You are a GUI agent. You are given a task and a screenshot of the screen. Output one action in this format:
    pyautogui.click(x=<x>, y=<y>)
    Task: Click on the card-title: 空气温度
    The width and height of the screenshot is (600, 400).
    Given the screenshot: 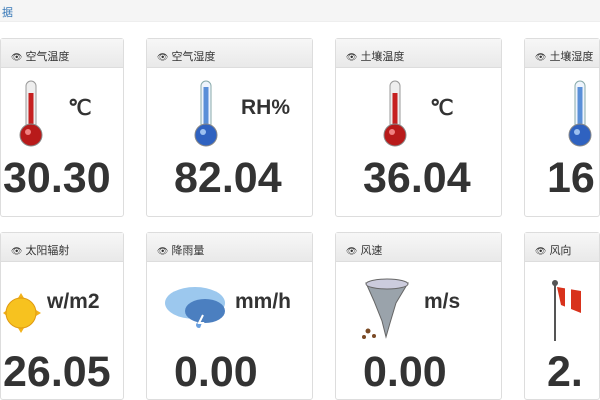 What is the action you would take?
    pyautogui.click(x=47, y=57)
    